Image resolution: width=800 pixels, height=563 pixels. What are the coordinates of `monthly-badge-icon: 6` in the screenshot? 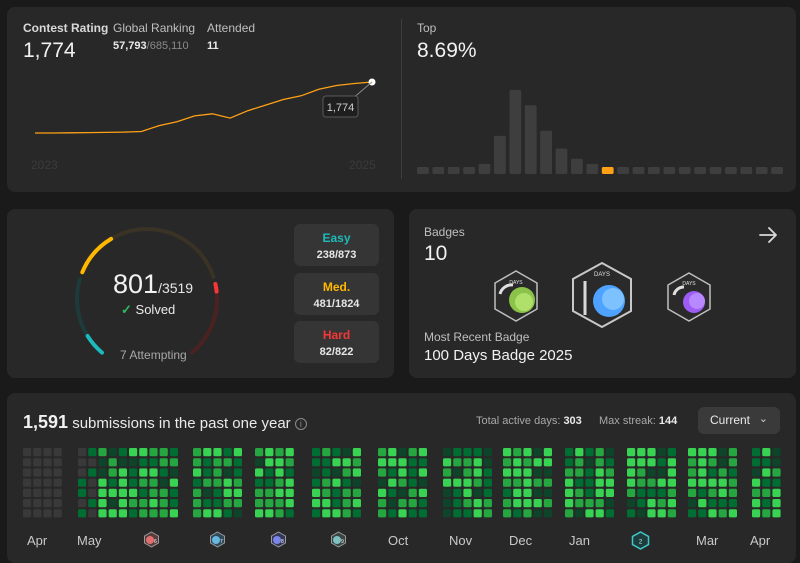 It's located at (151, 539).